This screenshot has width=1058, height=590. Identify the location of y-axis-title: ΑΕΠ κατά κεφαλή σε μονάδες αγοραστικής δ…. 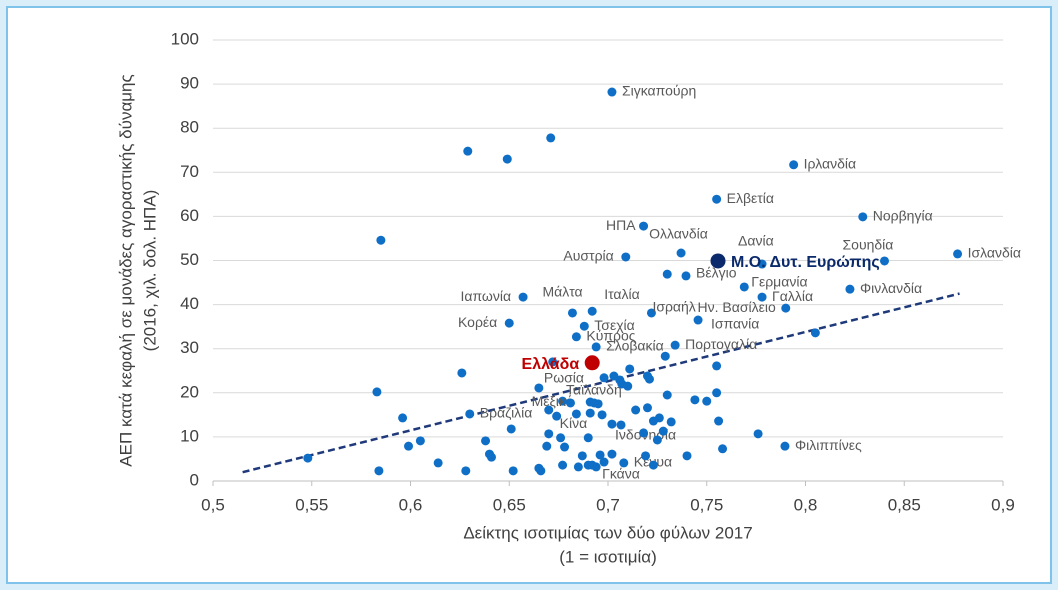
(125, 270).